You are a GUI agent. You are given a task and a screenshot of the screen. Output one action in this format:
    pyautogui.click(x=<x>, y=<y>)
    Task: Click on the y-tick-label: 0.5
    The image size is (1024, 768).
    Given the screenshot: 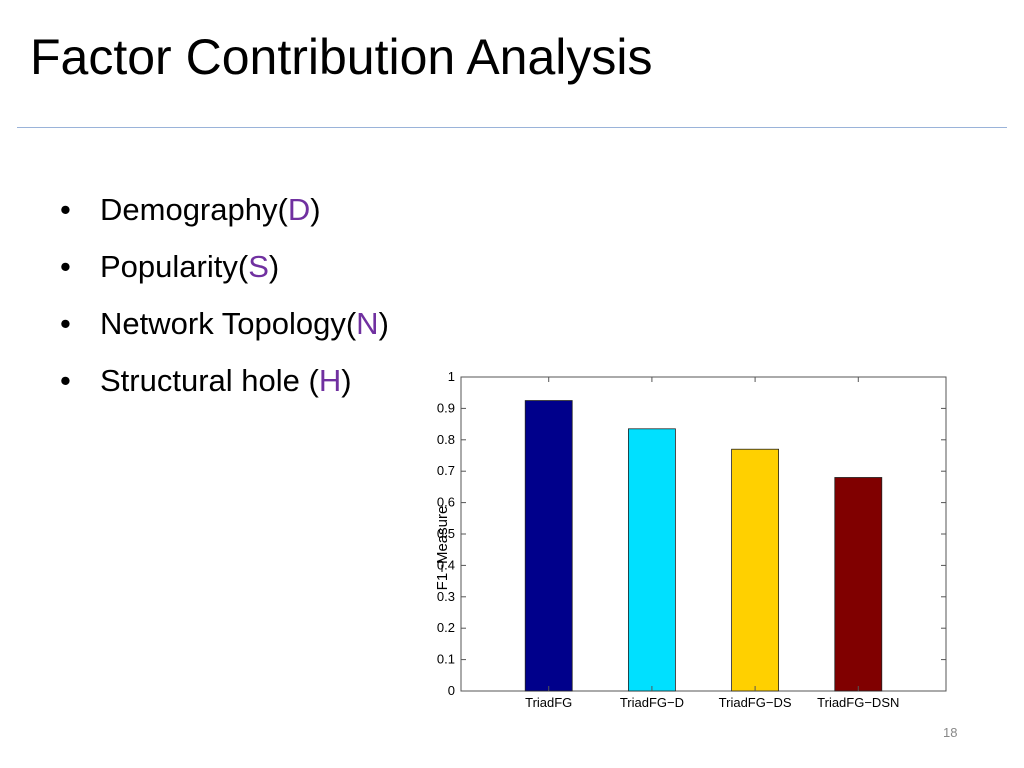 What is the action you would take?
    pyautogui.click(x=446, y=533)
    